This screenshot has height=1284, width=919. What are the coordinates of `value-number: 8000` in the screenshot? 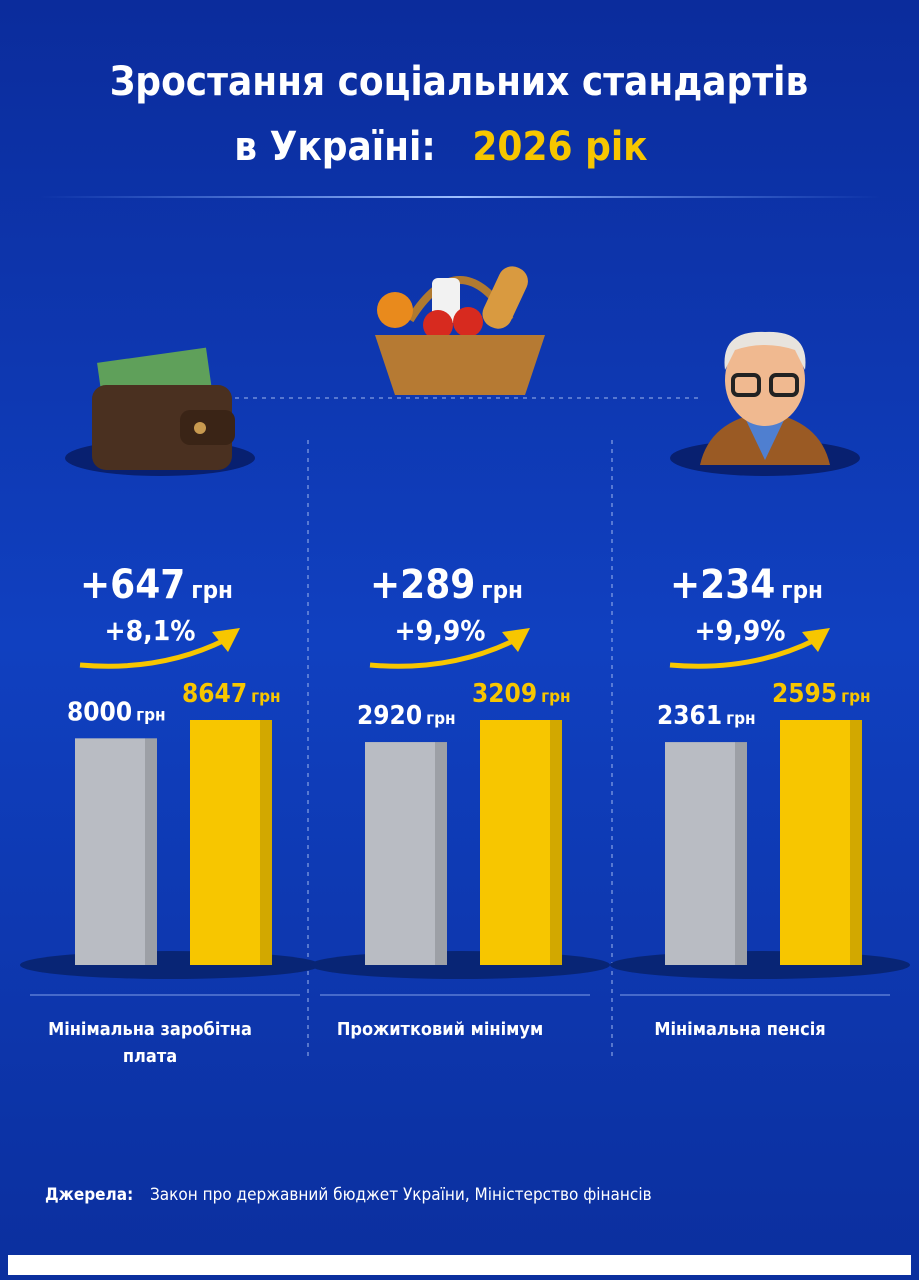 It's located at (99, 712).